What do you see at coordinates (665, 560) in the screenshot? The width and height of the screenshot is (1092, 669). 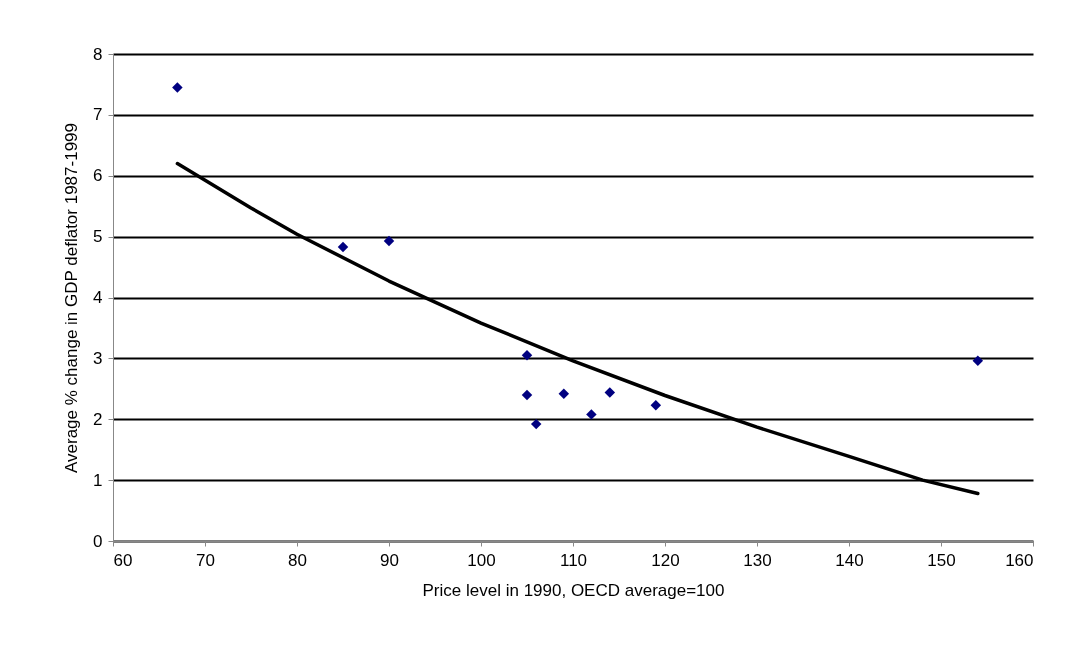 I see `x-tick-label: 120` at bounding box center [665, 560].